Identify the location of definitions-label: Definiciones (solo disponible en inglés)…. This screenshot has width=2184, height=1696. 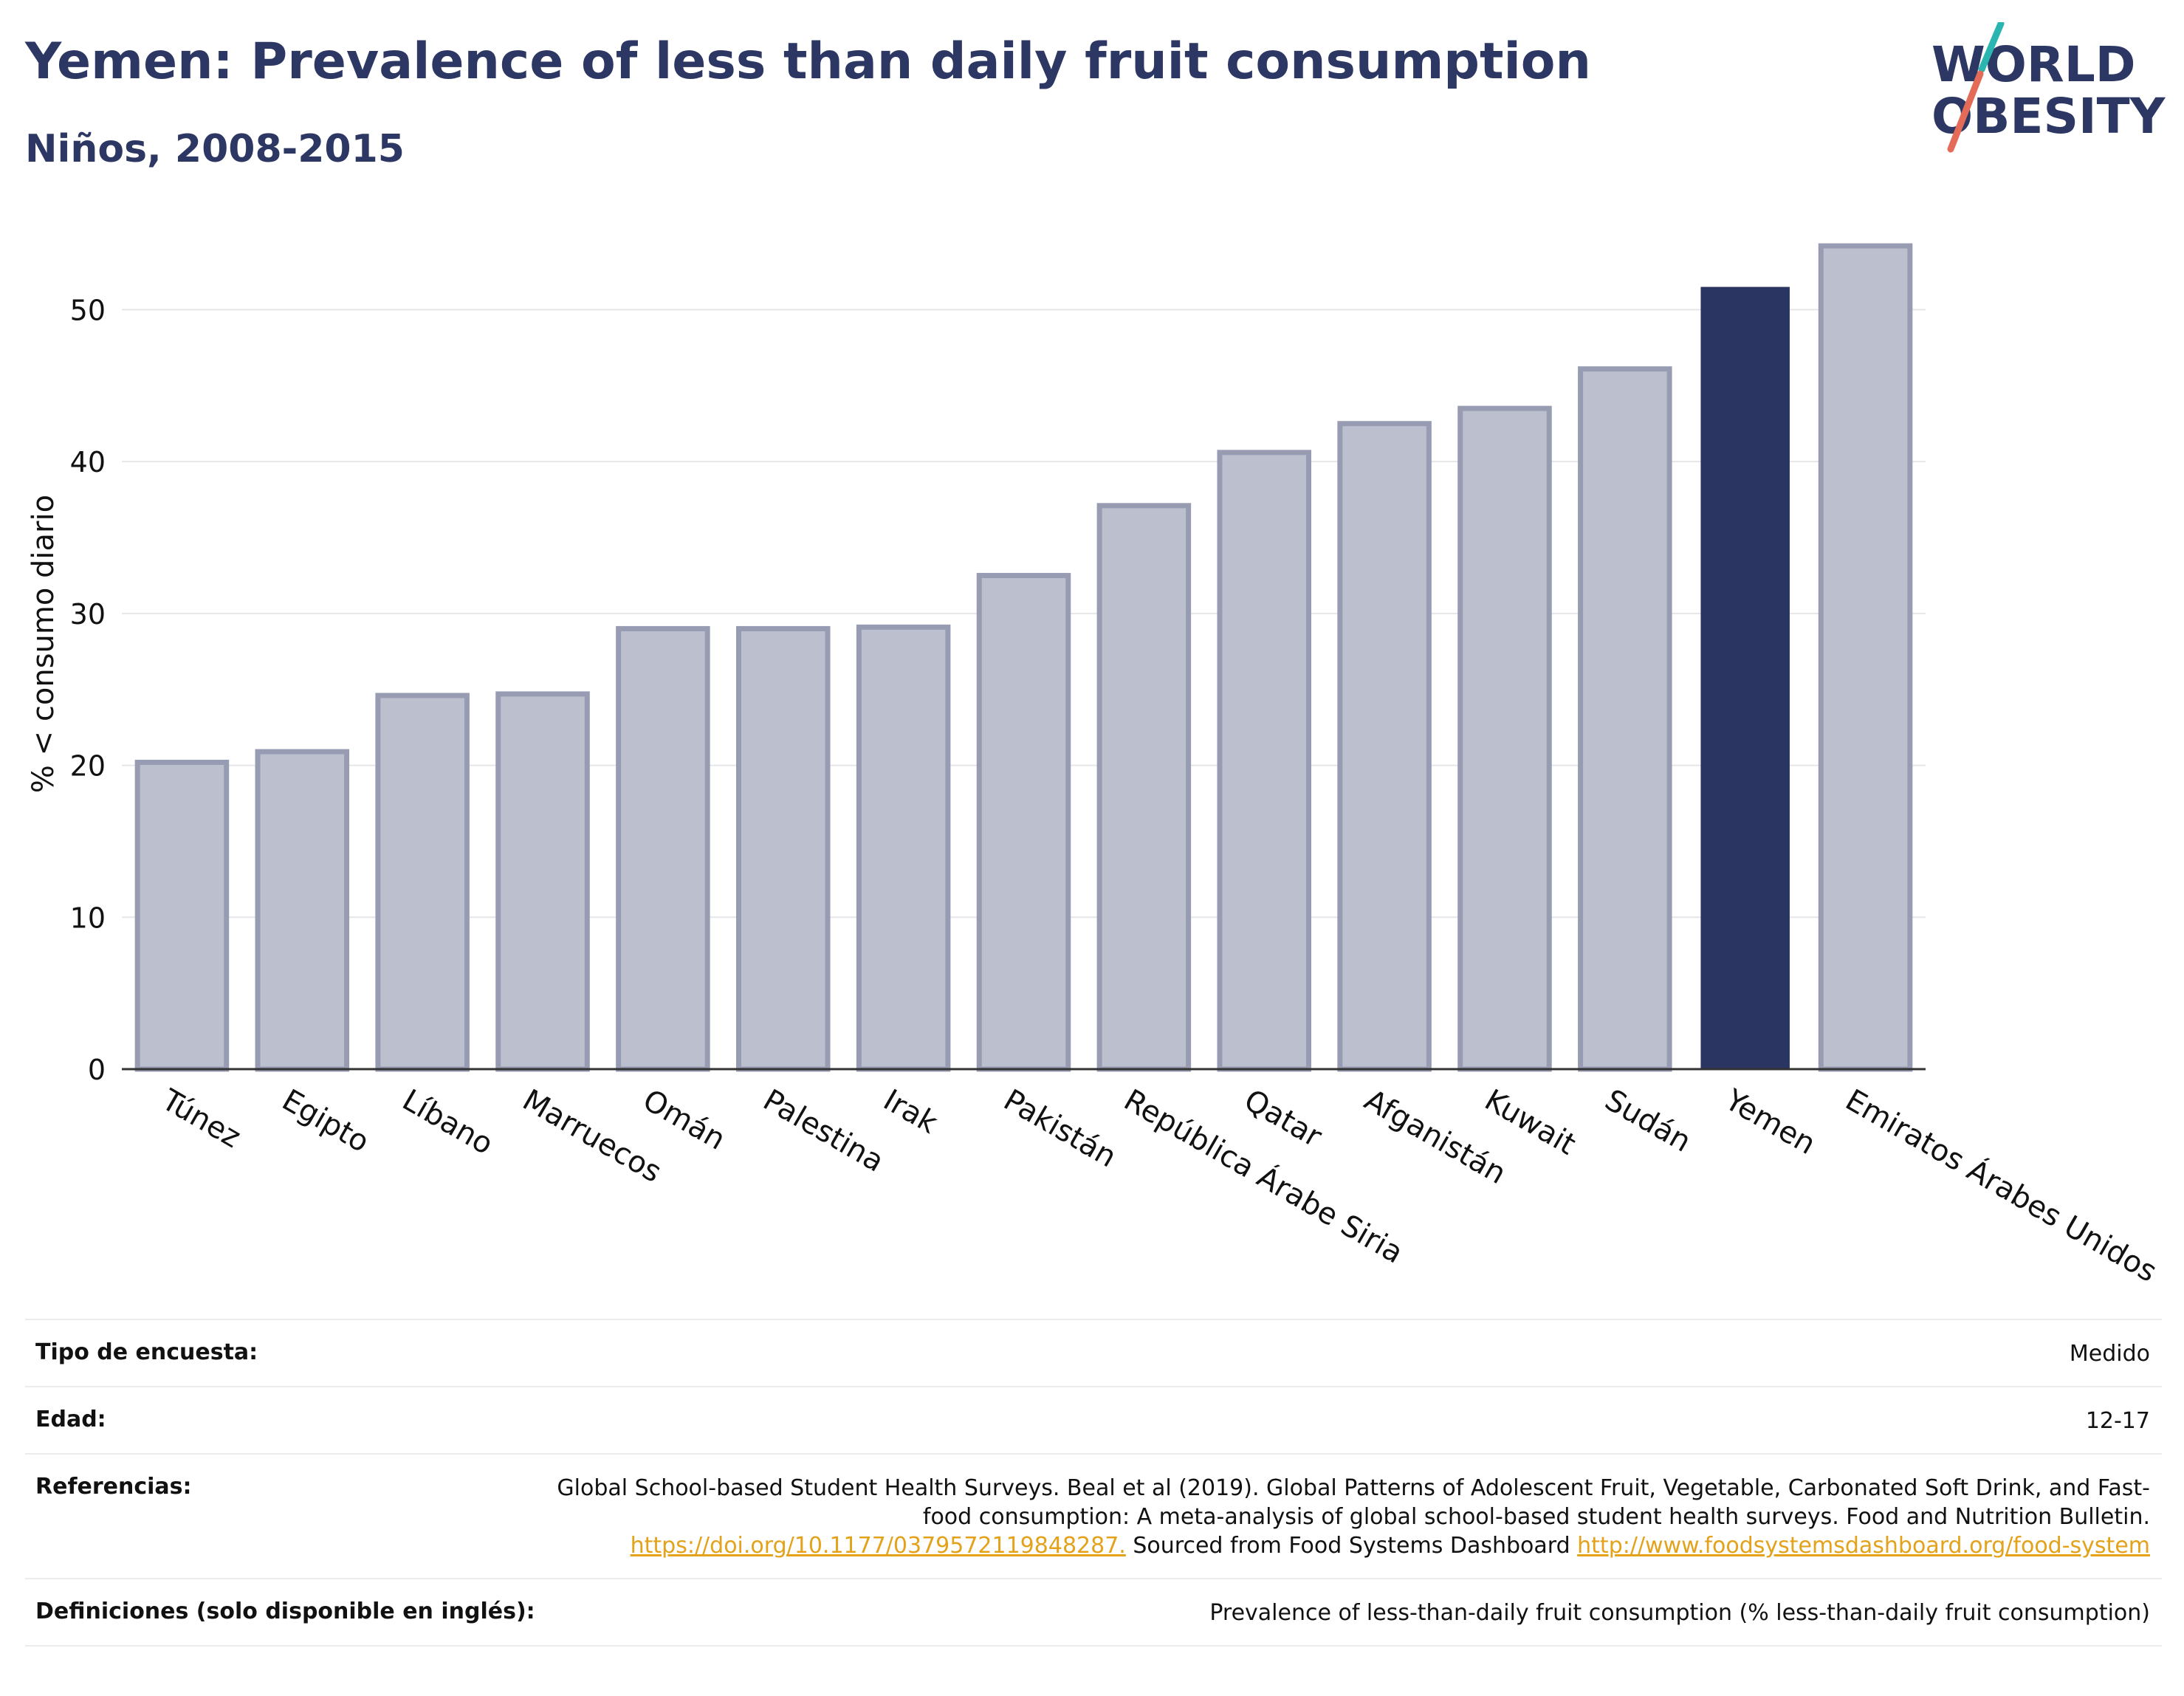
(285, 1611).